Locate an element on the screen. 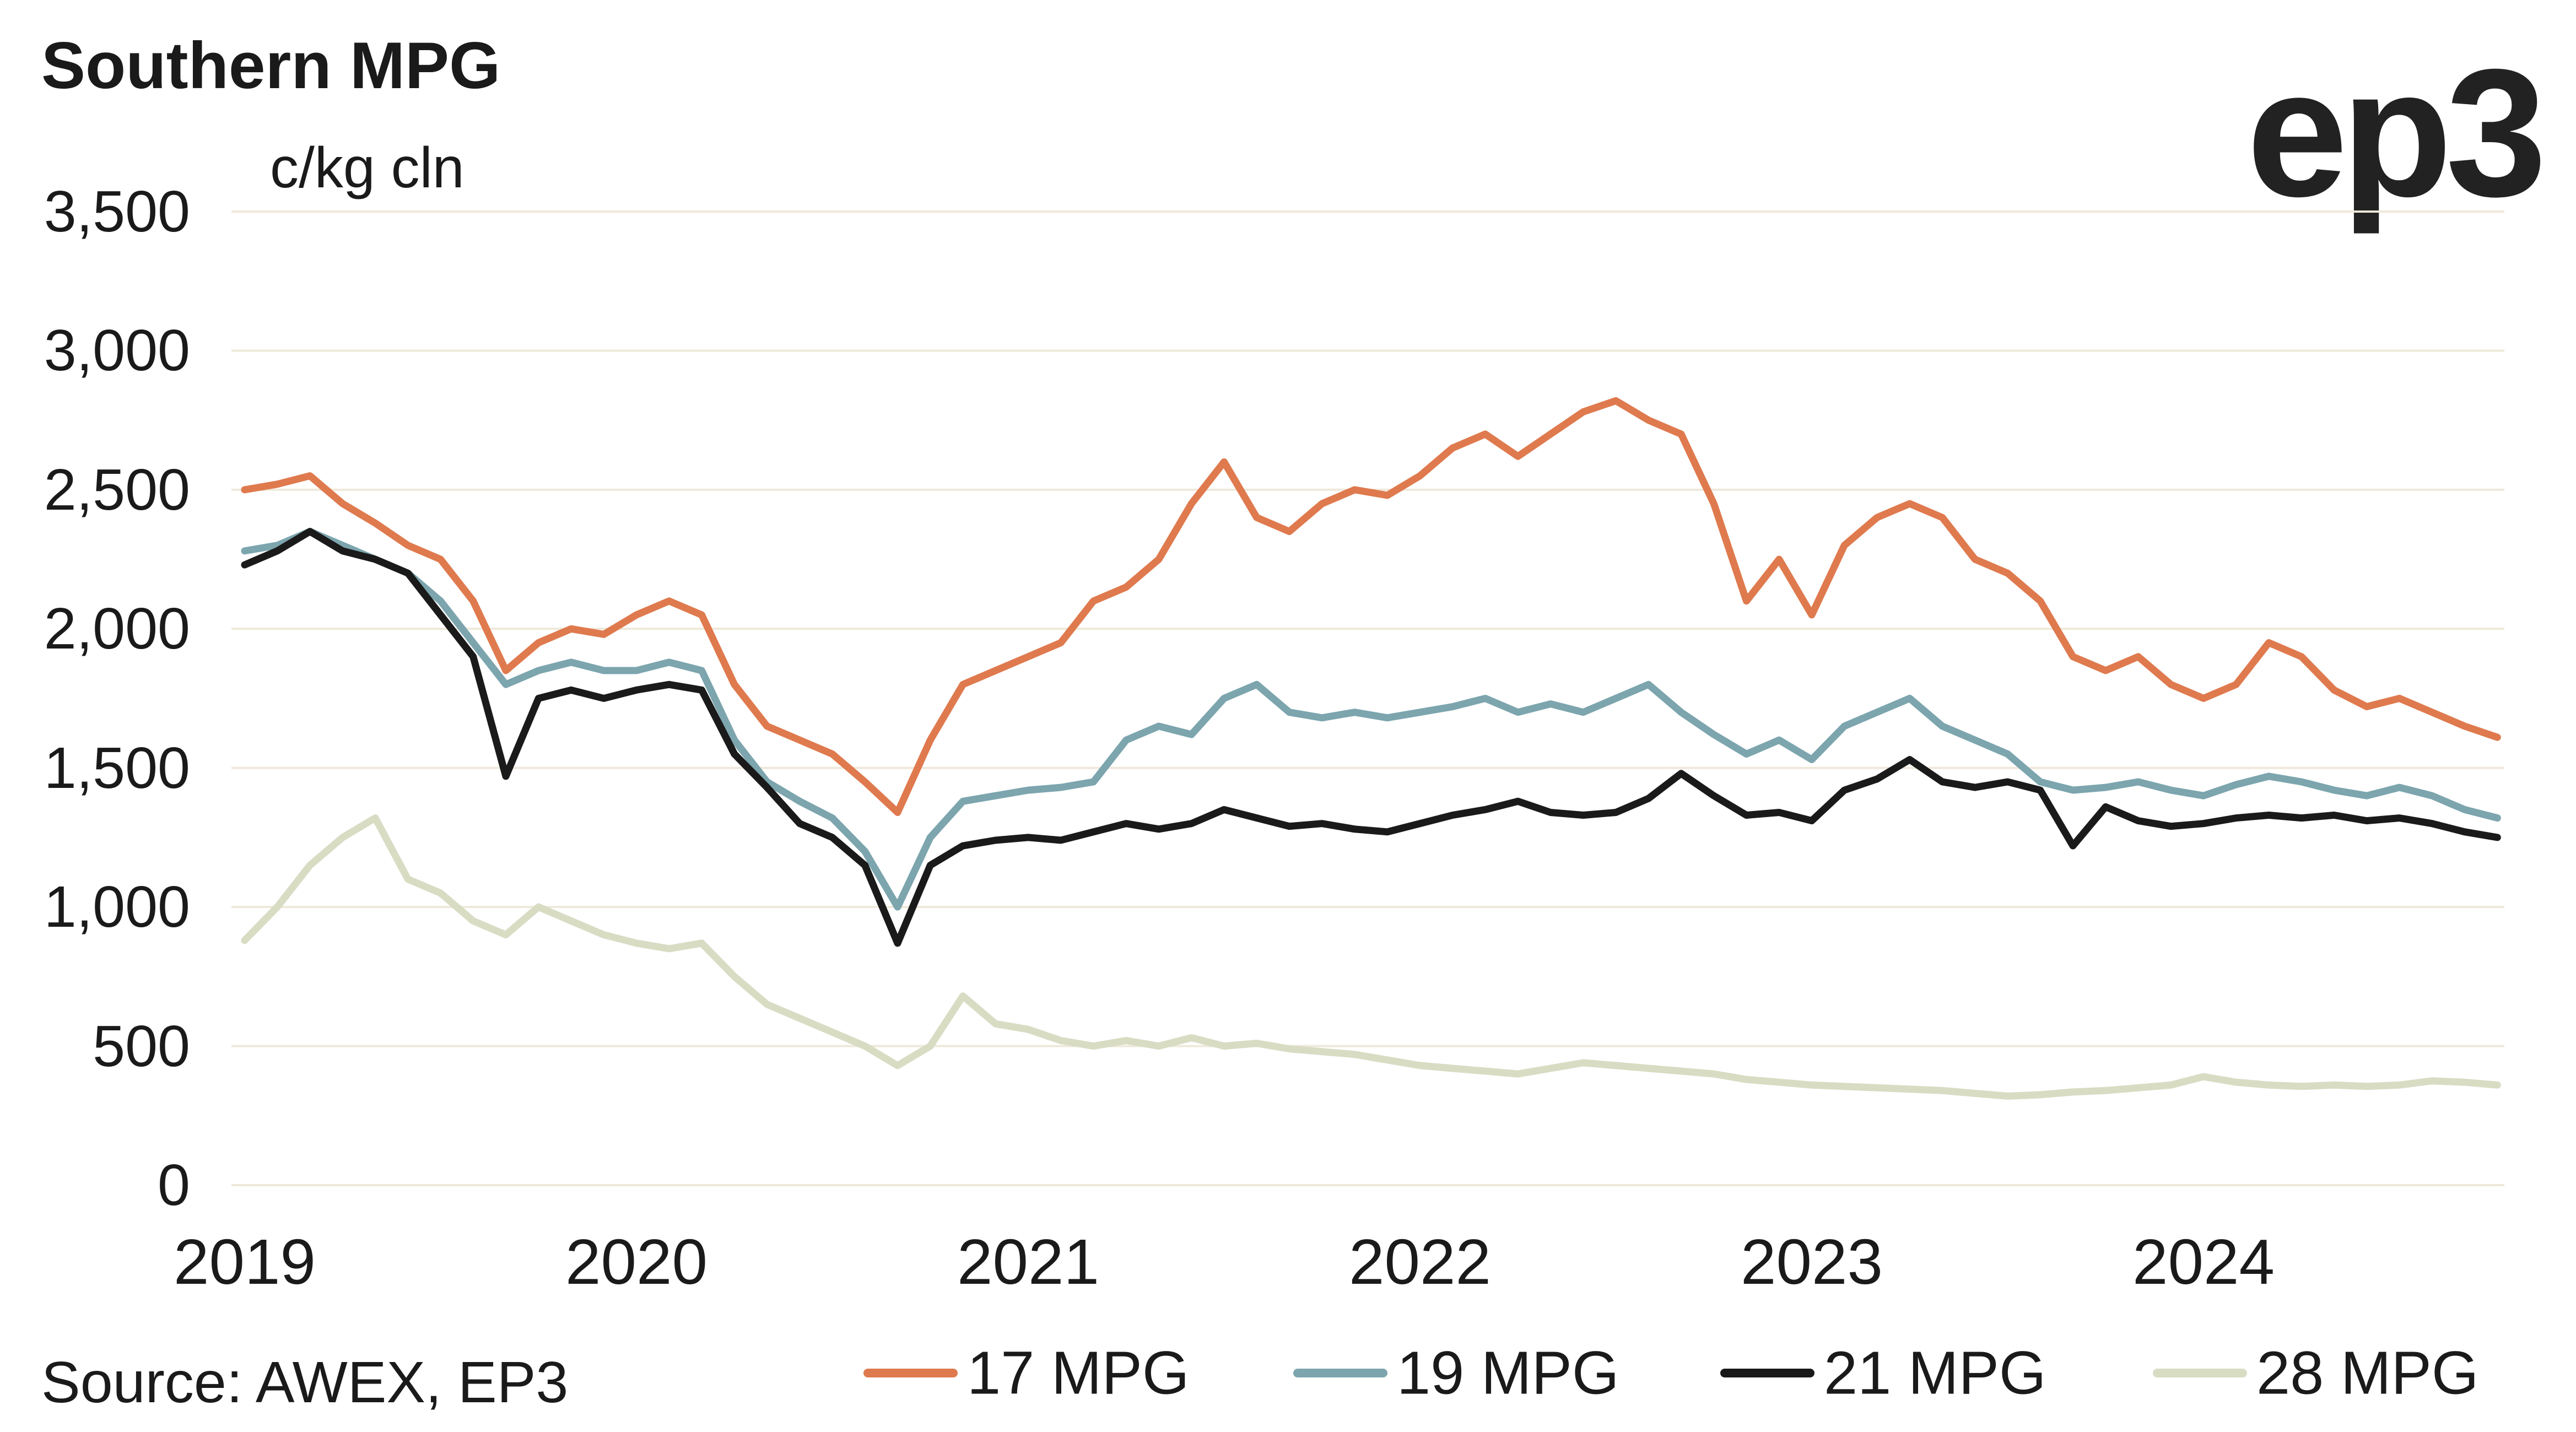 The image size is (2576, 1432). legend-label-21-mpg: 21 MPG is located at coordinates (1935, 1373).